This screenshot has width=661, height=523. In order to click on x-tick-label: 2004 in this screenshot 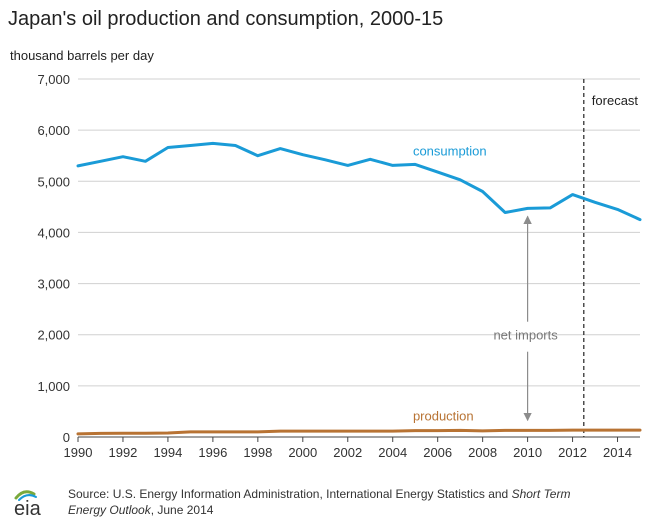, I will do `click(392, 452)`.